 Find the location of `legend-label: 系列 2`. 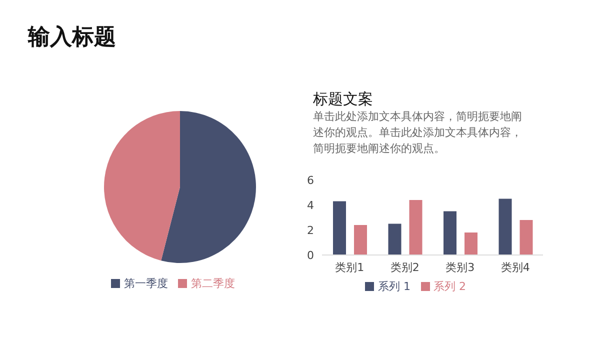

legend-label: 系列 2 is located at coordinates (450, 286).